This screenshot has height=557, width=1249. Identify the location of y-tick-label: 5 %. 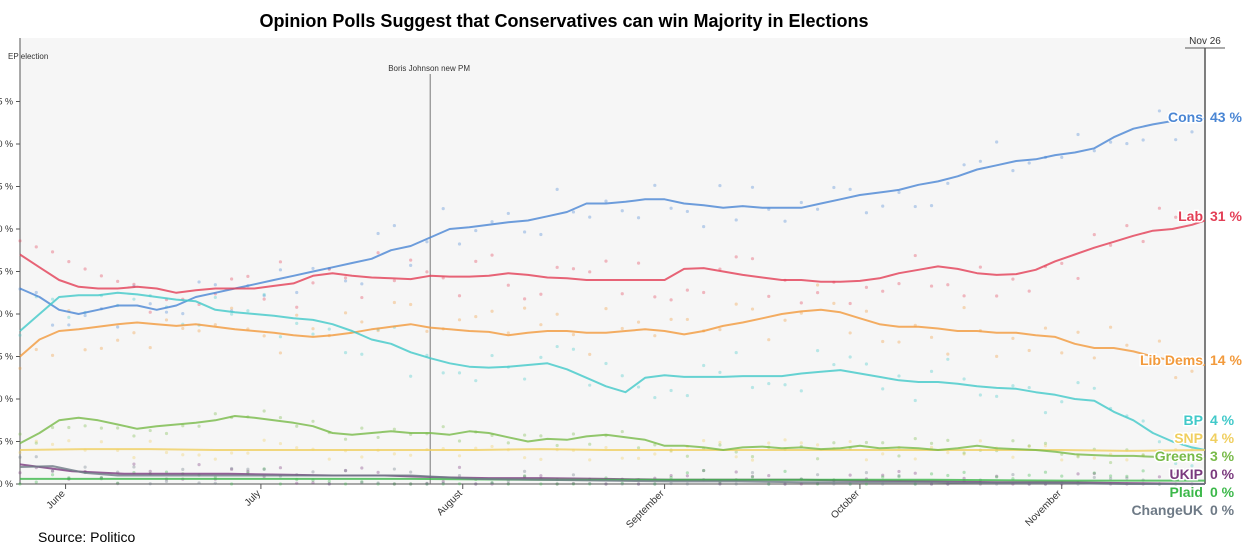
(6, 442).